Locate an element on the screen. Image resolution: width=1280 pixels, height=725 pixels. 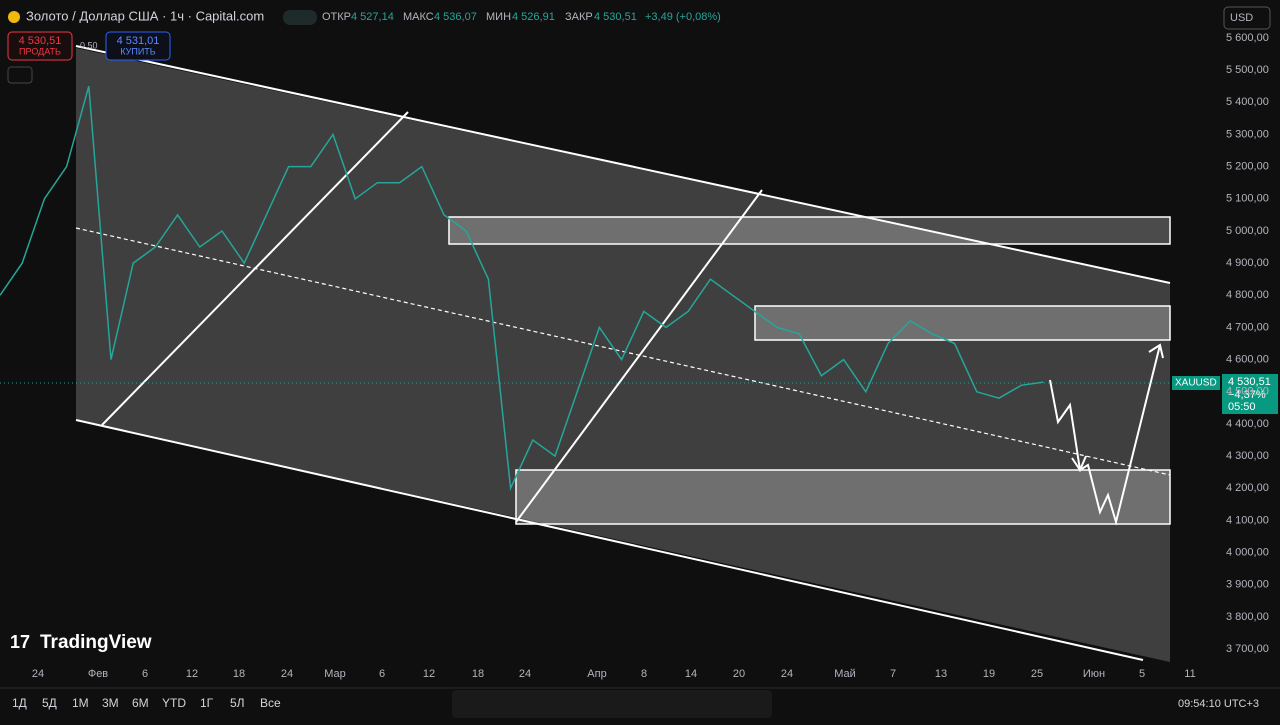
sell-price: 4 530,51 is located at coordinates (40, 41).